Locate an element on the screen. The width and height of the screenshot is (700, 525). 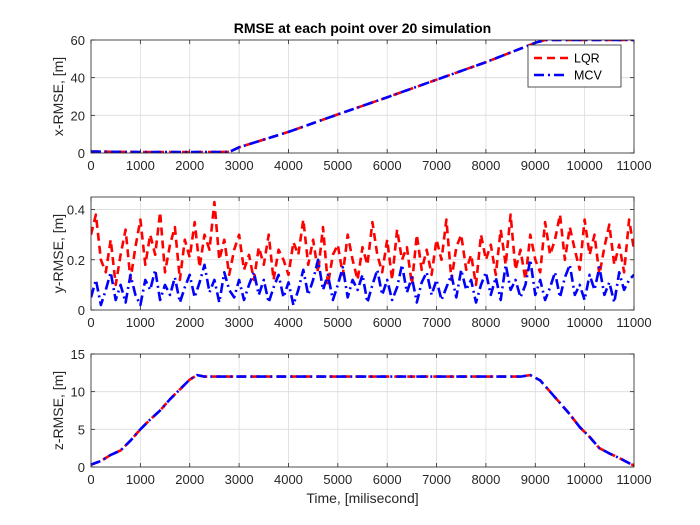
y-tick-label: 5 is located at coordinates (81, 429).